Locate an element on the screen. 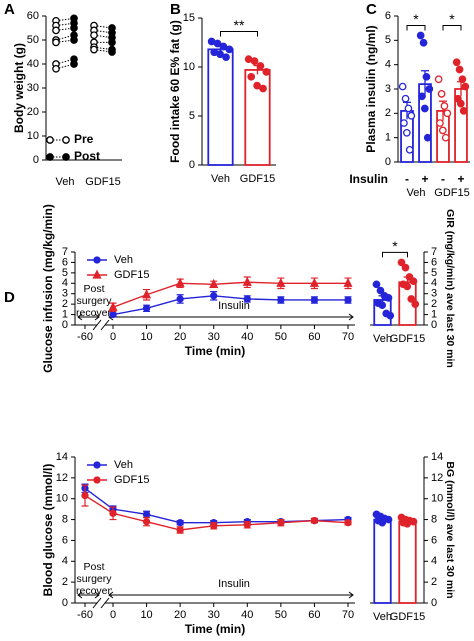 This screenshot has height=641, width=474. x-tick-label: 40 is located at coordinates (247, 615).